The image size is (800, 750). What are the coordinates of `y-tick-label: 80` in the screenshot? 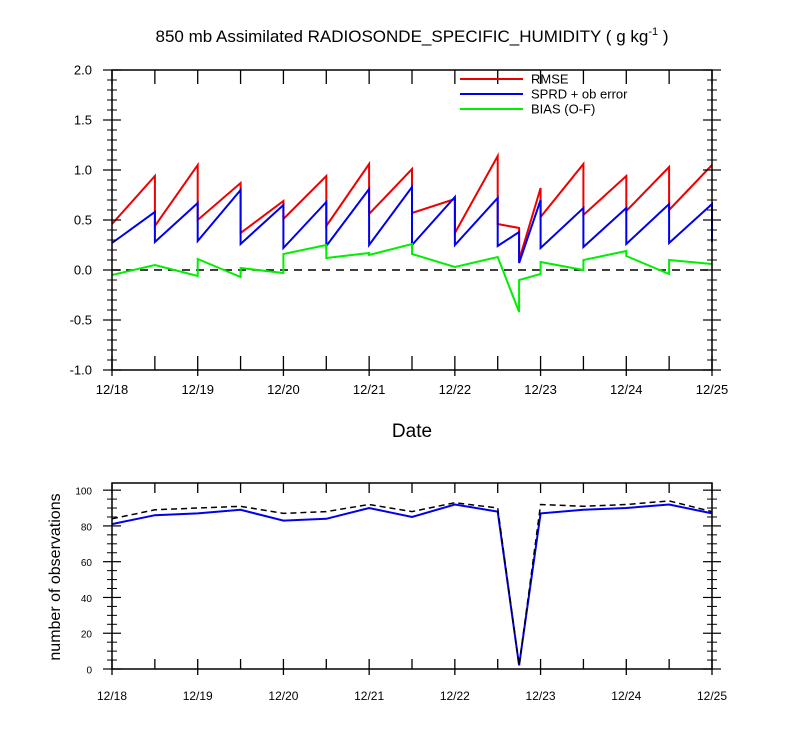 It's located at (87, 527).